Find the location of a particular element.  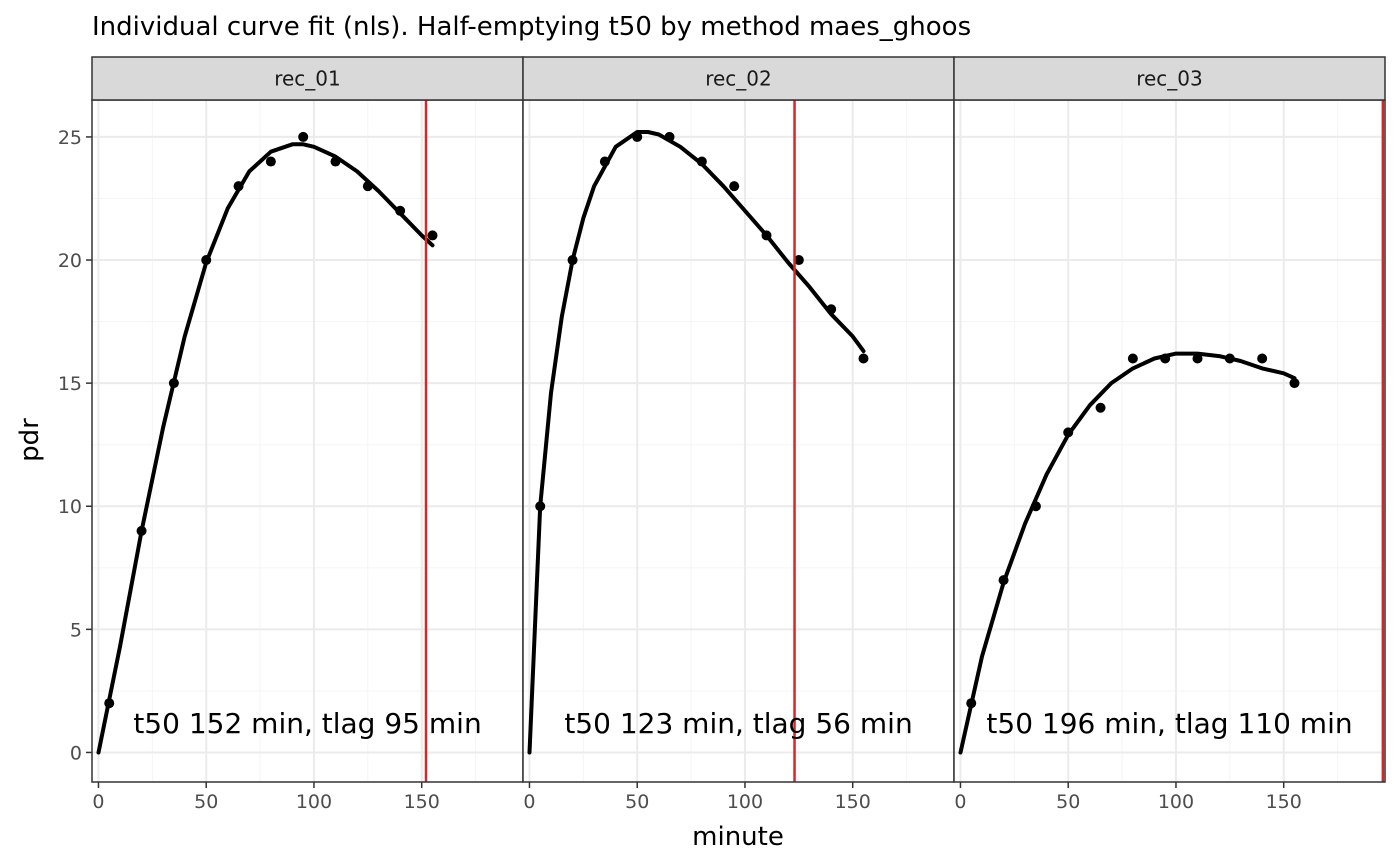

annotation-rec_01: t50 152 min, tlag 95 min is located at coordinates (307, 723).